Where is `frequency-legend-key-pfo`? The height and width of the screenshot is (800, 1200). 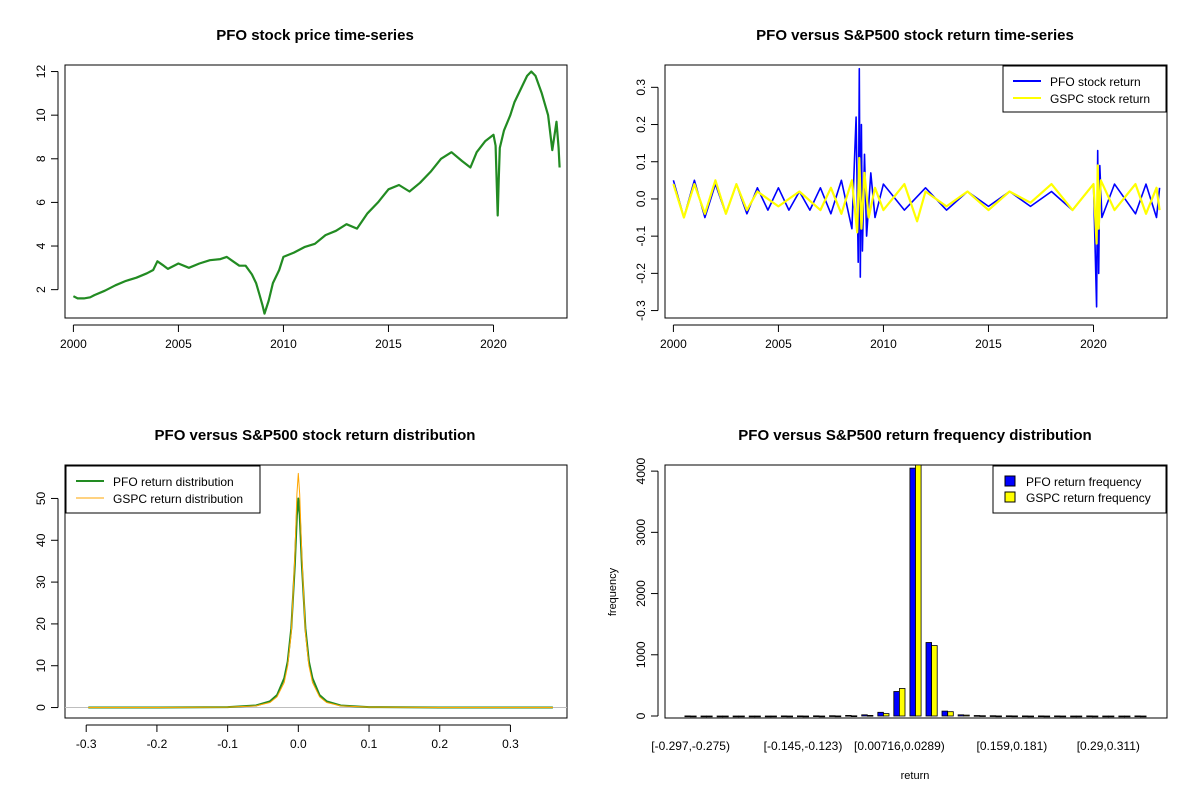 frequency-legend-key-pfo is located at coordinates (1010, 481).